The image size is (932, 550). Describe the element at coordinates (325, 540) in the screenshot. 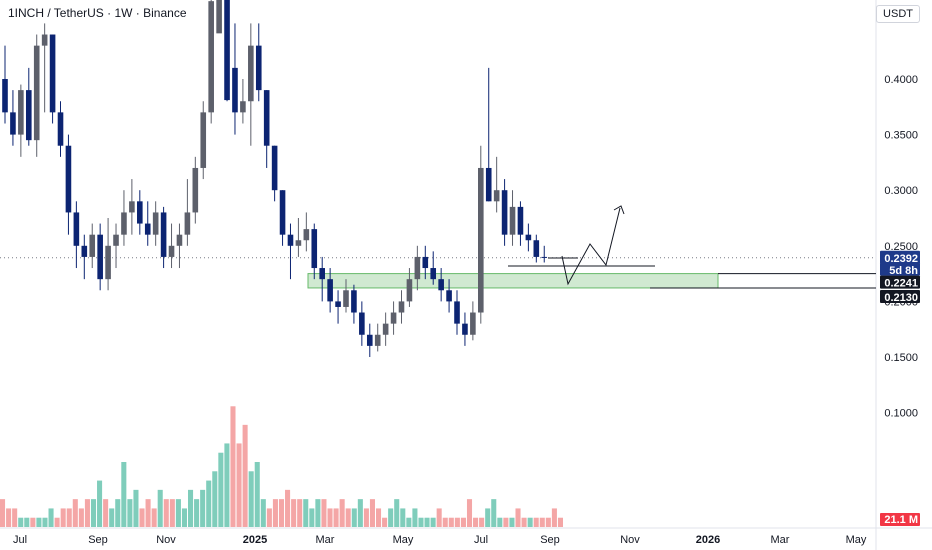

I see `x-tick-label: Mar` at that location.